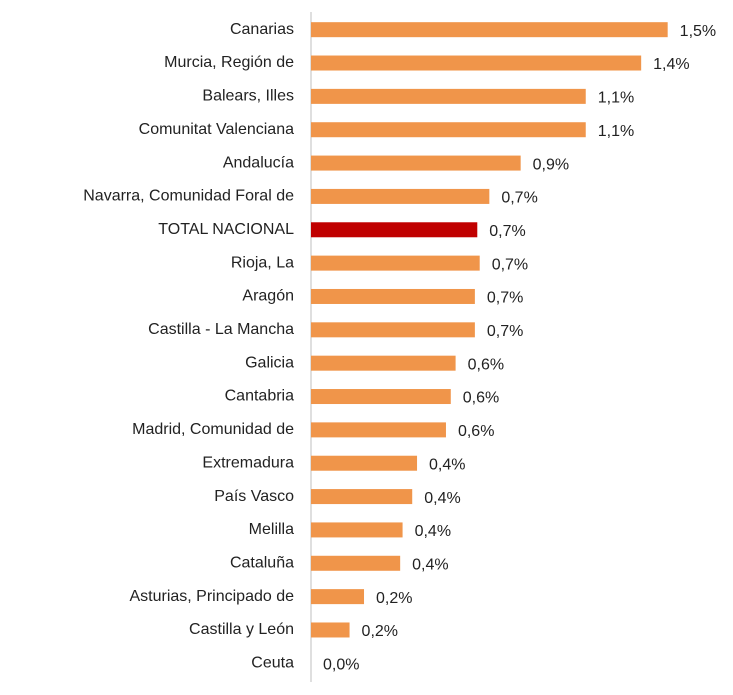 This screenshot has width=733, height=695. Describe the element at coordinates (271, 529) in the screenshot. I see `category-label: Melilla` at that location.